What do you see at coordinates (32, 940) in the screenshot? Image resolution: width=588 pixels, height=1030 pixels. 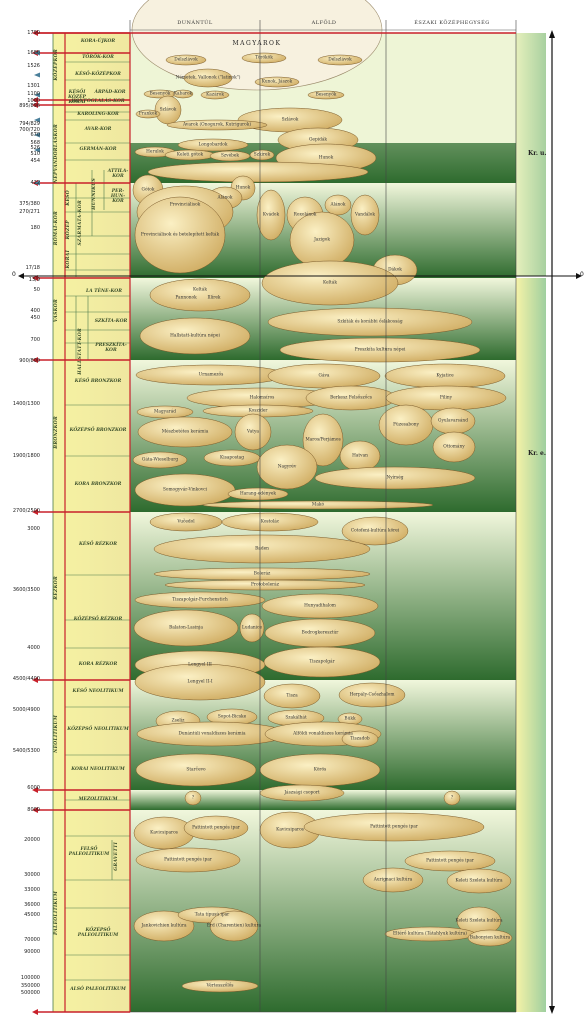 I see `date-label: 70000` at bounding box center [32, 940].